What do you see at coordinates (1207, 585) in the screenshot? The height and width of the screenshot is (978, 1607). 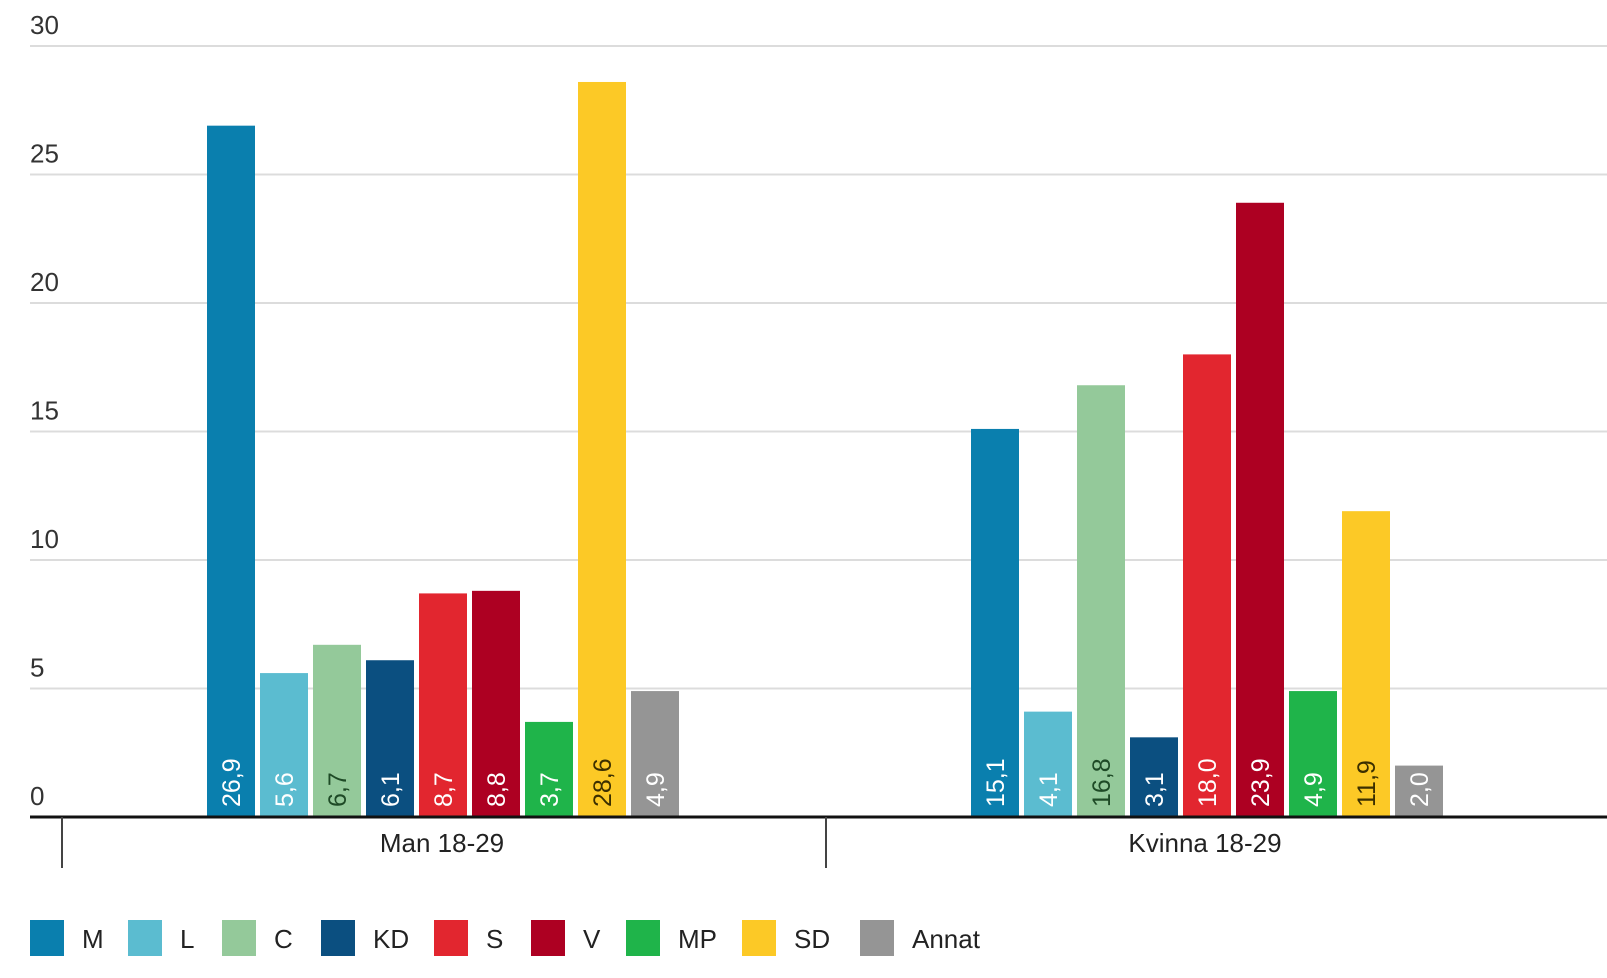 I see `bar-s-kvinna` at bounding box center [1207, 585].